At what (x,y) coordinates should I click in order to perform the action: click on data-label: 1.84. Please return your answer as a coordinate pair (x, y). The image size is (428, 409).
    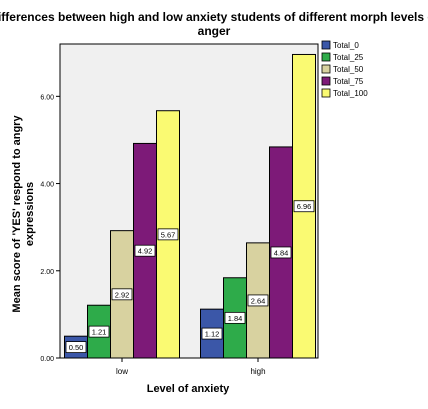
    Looking at the image, I should click on (235, 318).